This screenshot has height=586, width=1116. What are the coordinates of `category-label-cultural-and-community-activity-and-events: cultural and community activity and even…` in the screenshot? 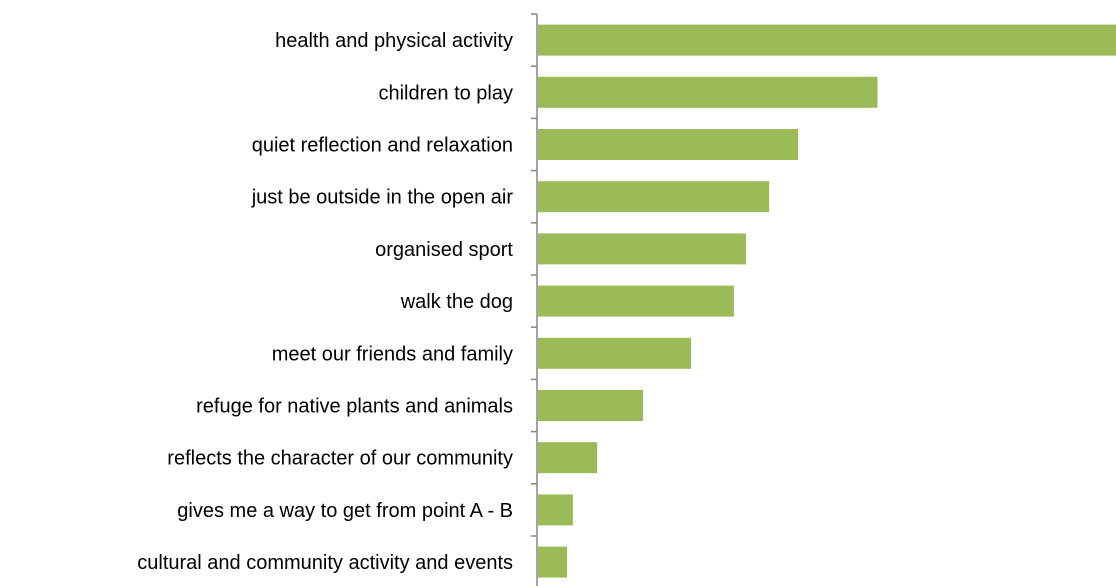 It's located at (325, 563).